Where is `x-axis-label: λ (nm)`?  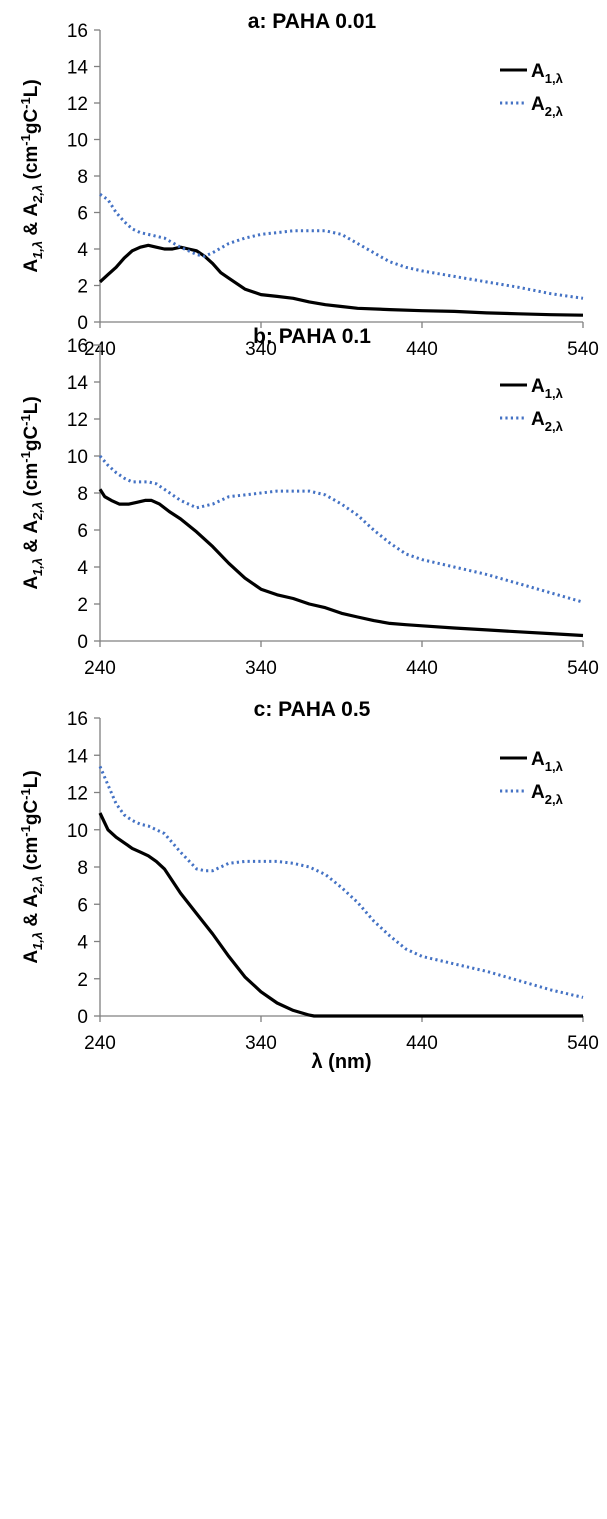
x-axis-label: λ (nm) is located at coordinates (342, 1062).